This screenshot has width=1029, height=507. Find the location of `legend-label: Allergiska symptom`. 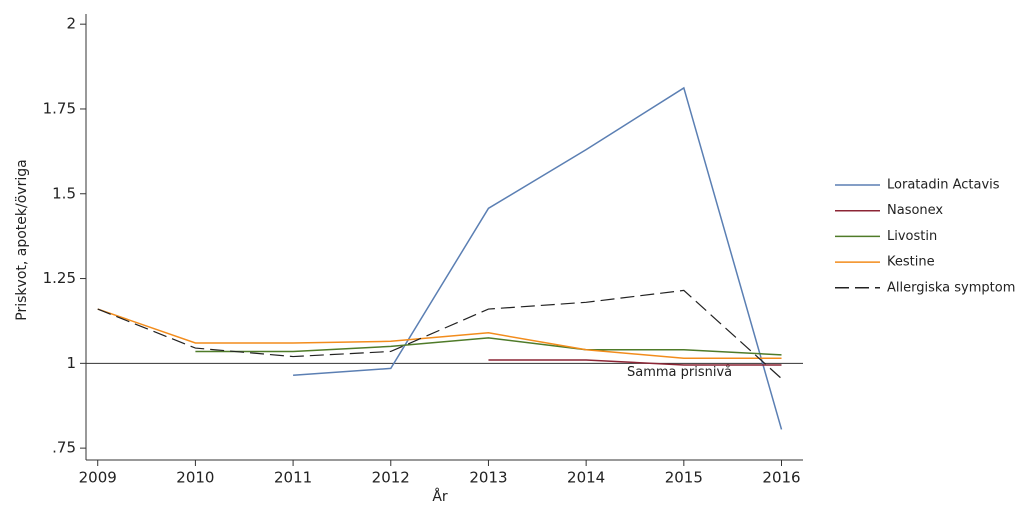

legend-label: Allergiska symptom is located at coordinates (951, 287).